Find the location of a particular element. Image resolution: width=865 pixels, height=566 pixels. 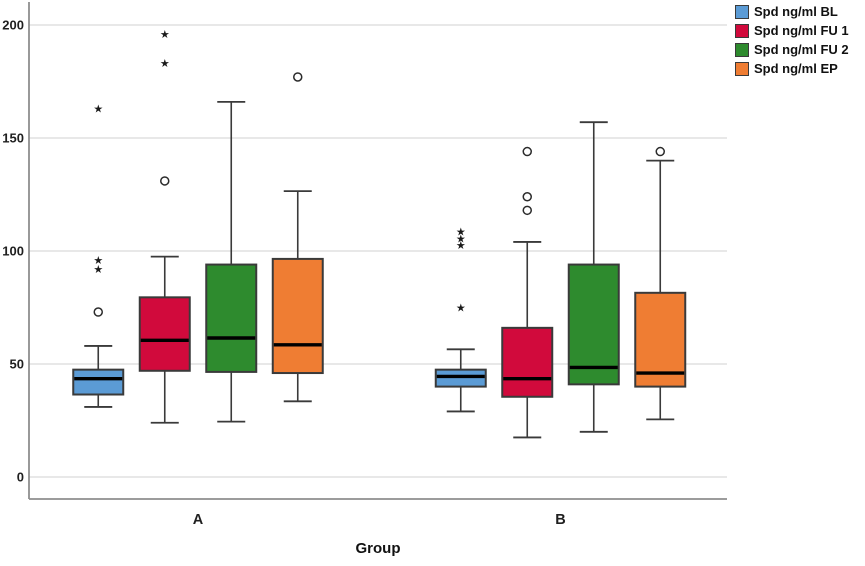

legend-item-label: Spd ng/ml FU 1 is located at coordinates (801, 30).